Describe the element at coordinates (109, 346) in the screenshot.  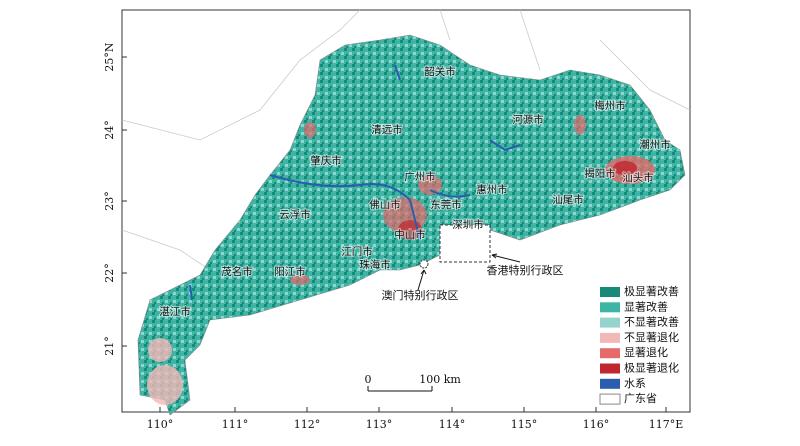
I see `lat-label: 21°` at that location.